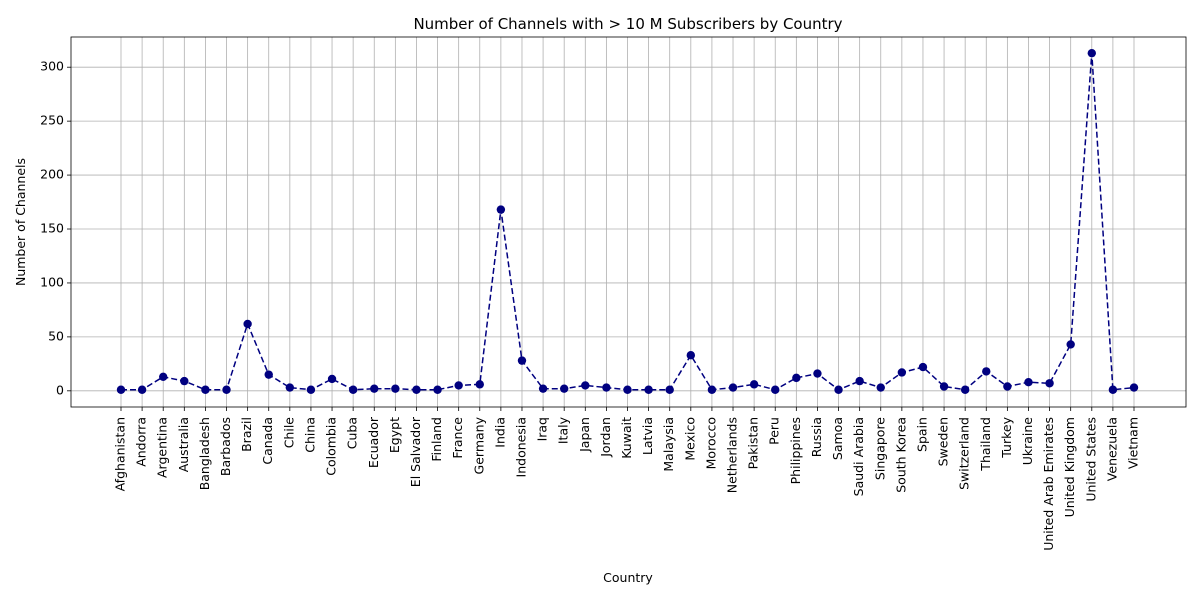  I want to click on x-tick-label: Brazil, so click(246, 434).